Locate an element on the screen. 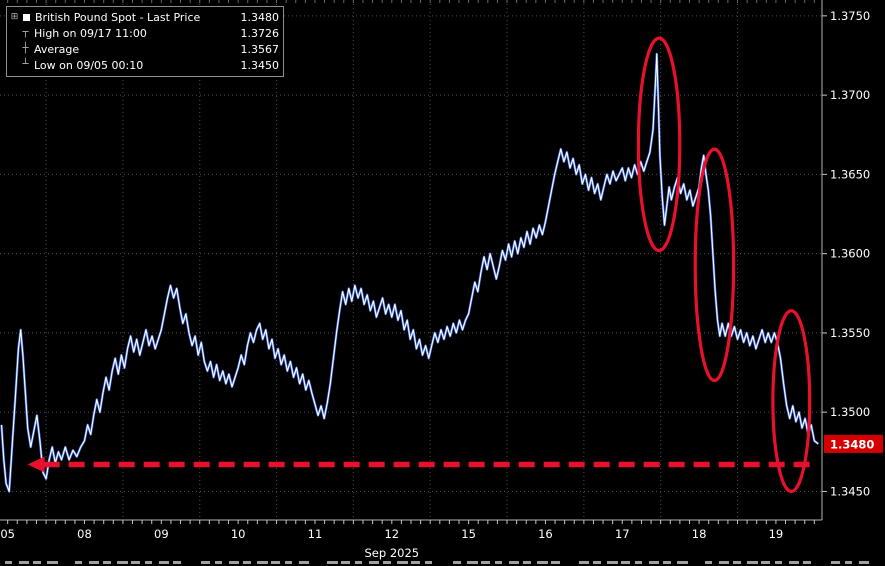  legend-row-low: ┴ Low on 09/05 00:10 1.3450 is located at coordinates (144, 65).